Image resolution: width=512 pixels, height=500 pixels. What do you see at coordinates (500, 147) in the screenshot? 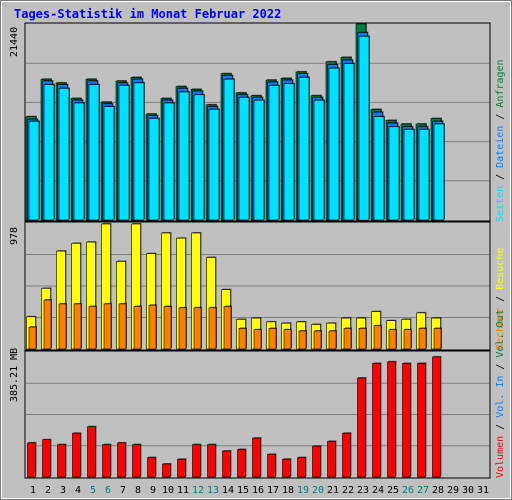
I see `legend-item: Dateien` at bounding box center [500, 147].